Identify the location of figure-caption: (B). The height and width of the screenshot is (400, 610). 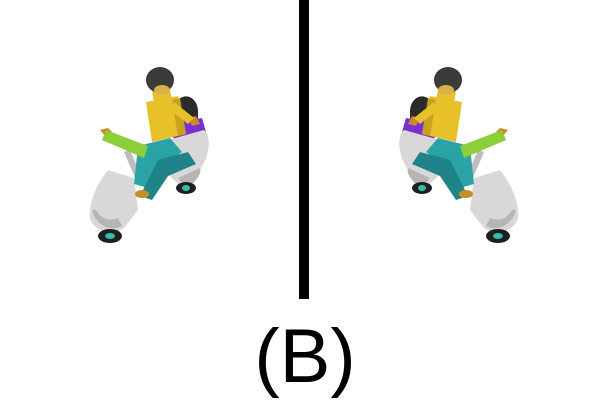
(305, 356).